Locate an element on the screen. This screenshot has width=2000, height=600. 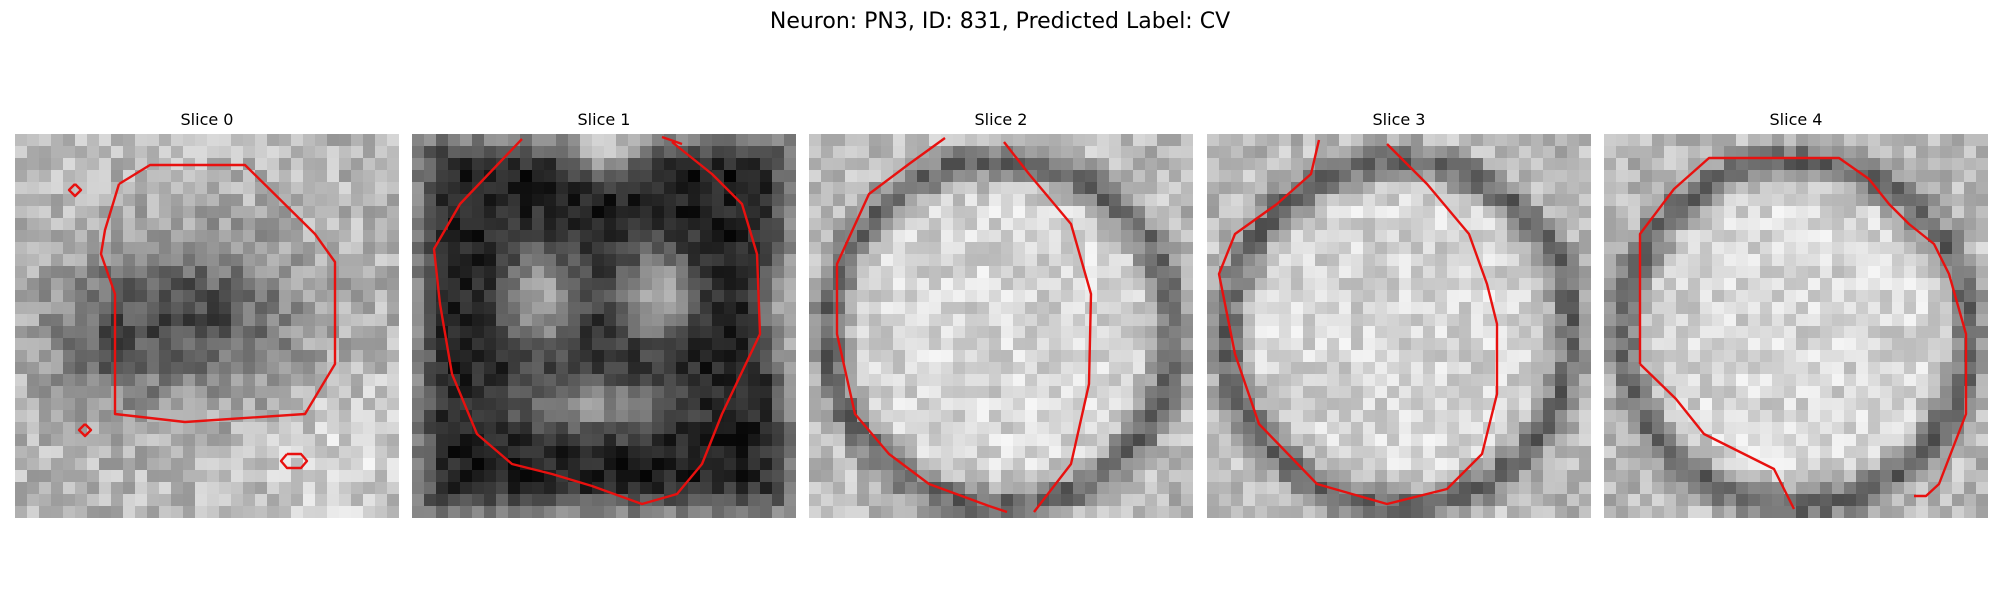
slice-title-3: Slice 3 is located at coordinates (1399, 119).